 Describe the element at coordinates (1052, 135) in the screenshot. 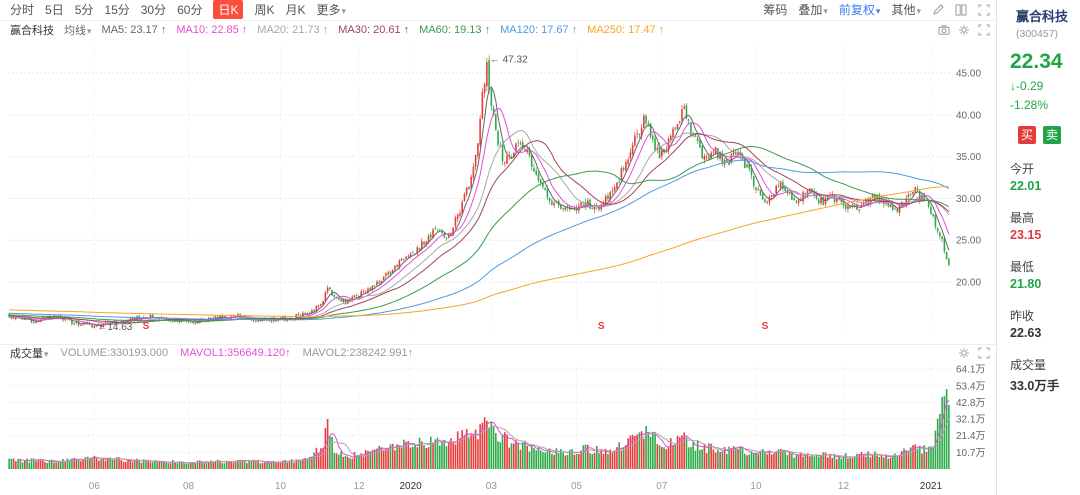

I see `sell-button: 卖` at that location.